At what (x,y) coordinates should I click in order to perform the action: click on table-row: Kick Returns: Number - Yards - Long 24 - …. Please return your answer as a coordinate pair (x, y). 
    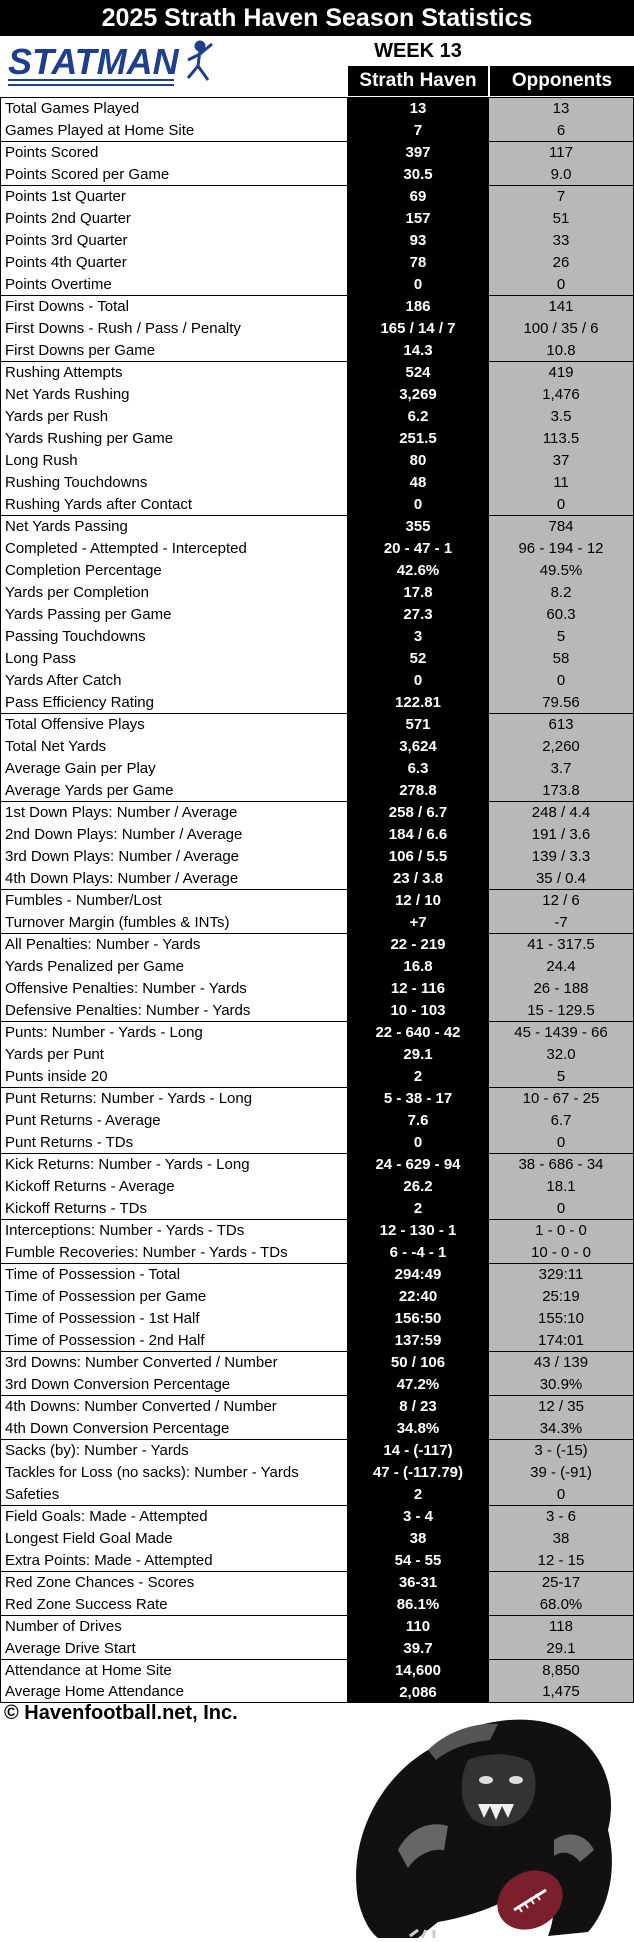
    Looking at the image, I should click on (317, 1164).